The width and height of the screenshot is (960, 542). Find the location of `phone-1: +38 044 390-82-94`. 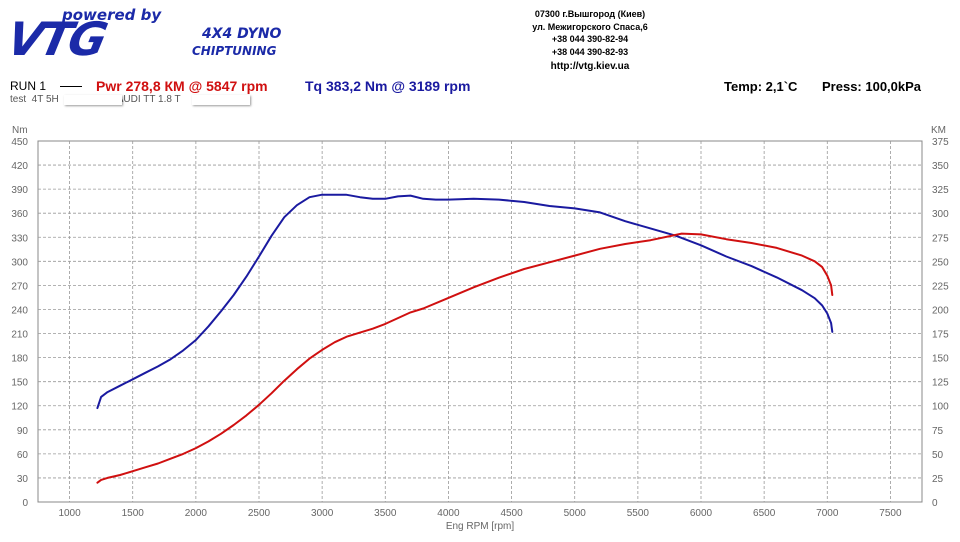

phone-1: +38 044 390-82-94 is located at coordinates (590, 39).